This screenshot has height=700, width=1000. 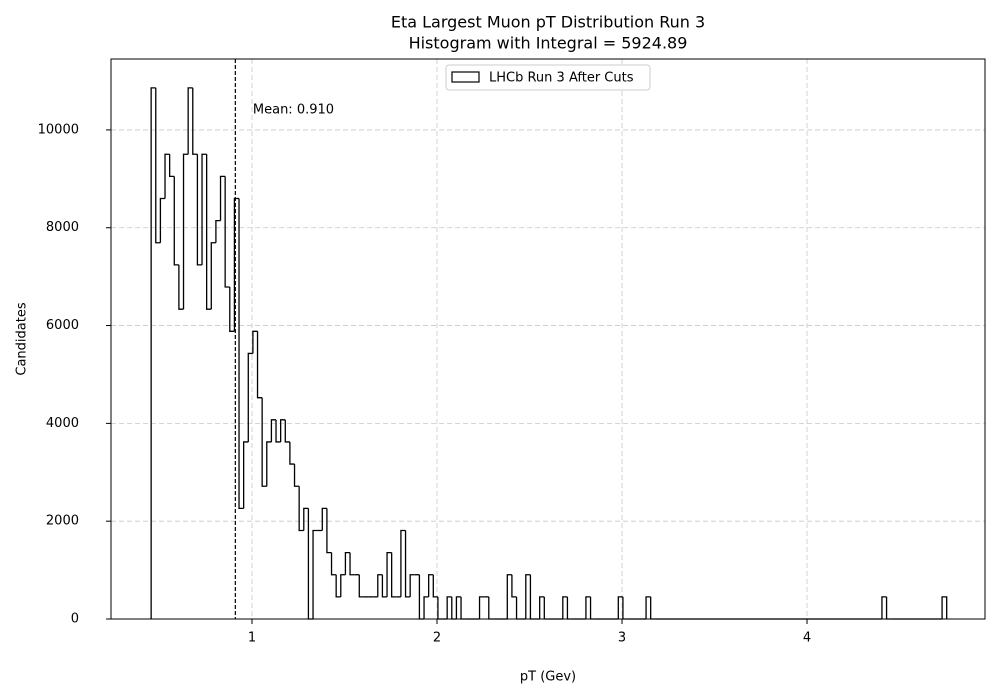 What do you see at coordinates (252, 638) in the screenshot?
I see `x-tick-label: 1` at bounding box center [252, 638].